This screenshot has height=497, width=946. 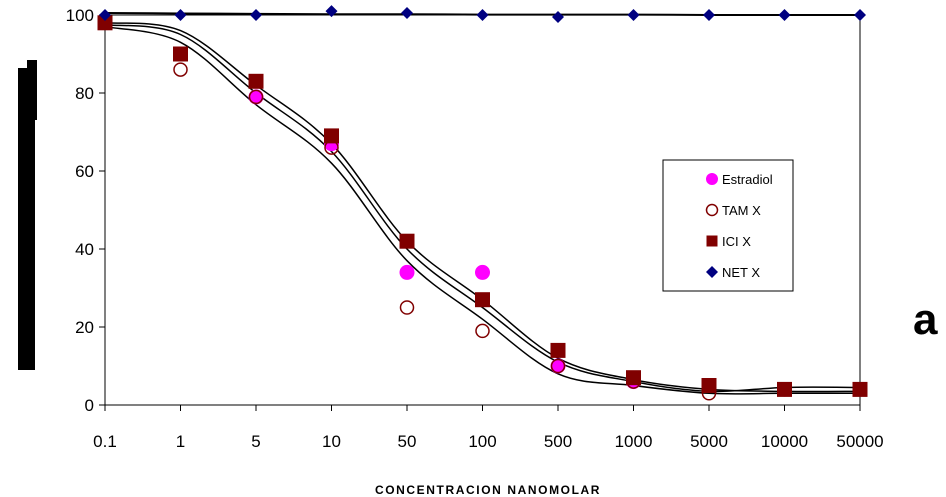 I want to click on legend: Estradiol TAM X ICI X NET X, so click(x=728, y=225).